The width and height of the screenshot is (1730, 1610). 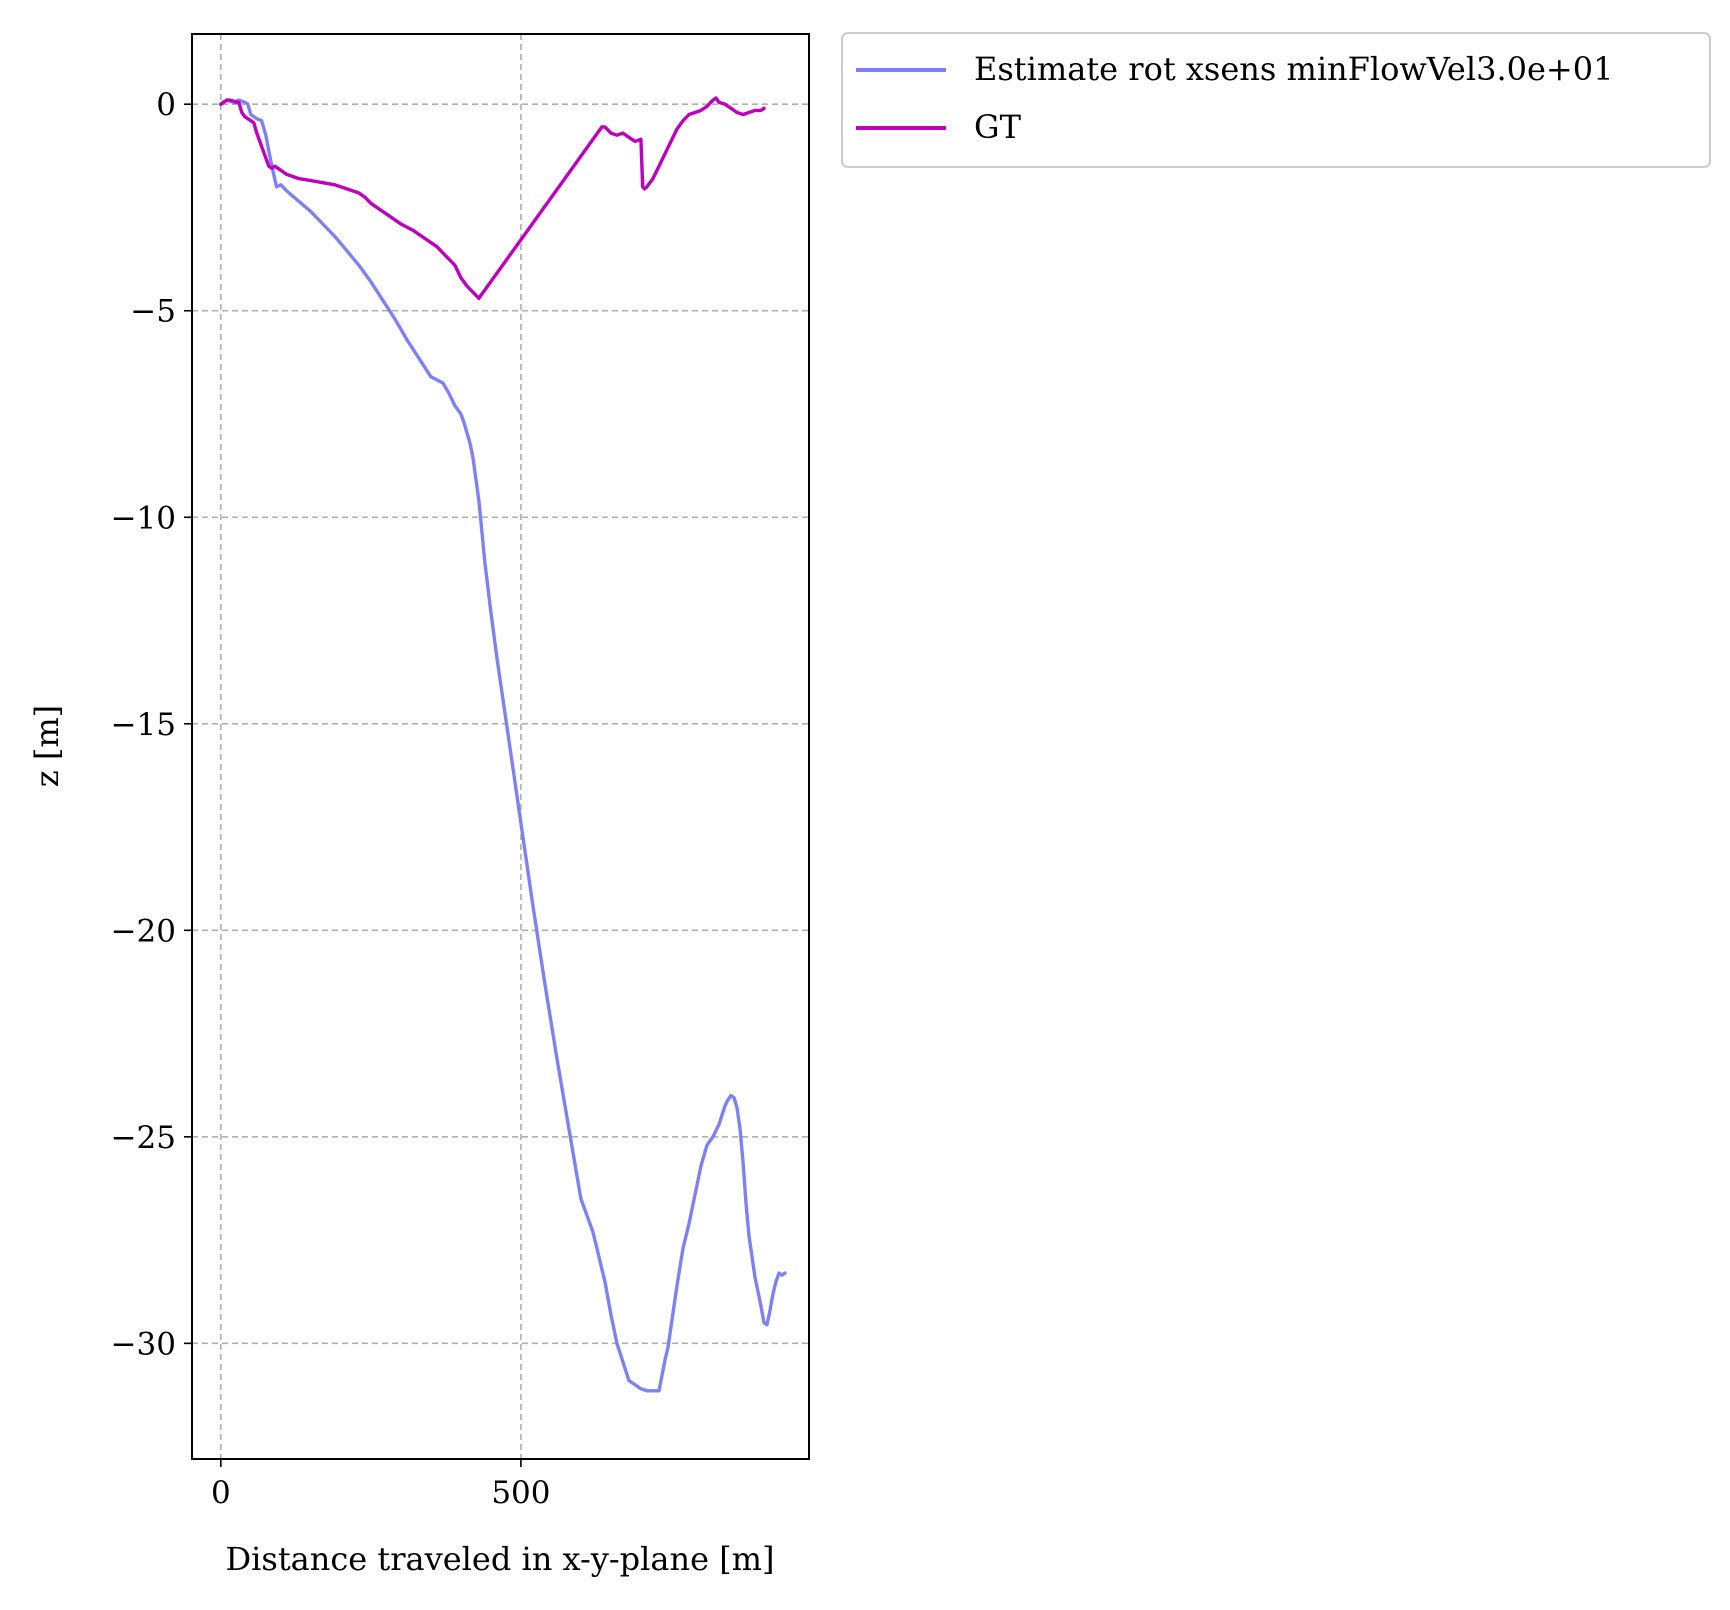 What do you see at coordinates (143, 725) in the screenshot?
I see `y-tick-label: −15` at bounding box center [143, 725].